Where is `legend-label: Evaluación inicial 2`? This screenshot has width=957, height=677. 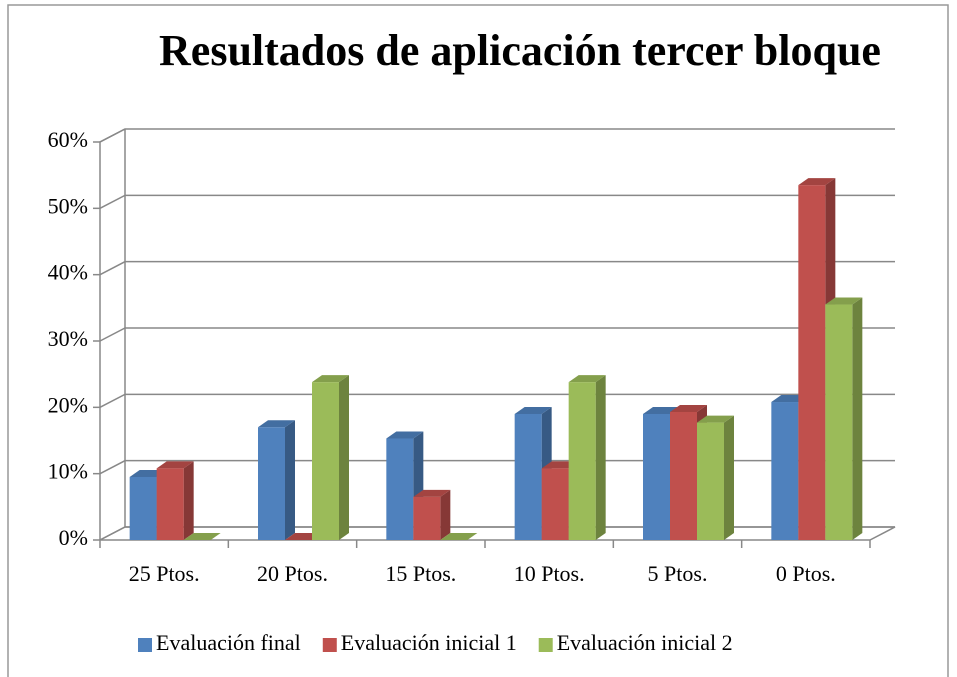 legend-label: Evaluación inicial 2 is located at coordinates (645, 642).